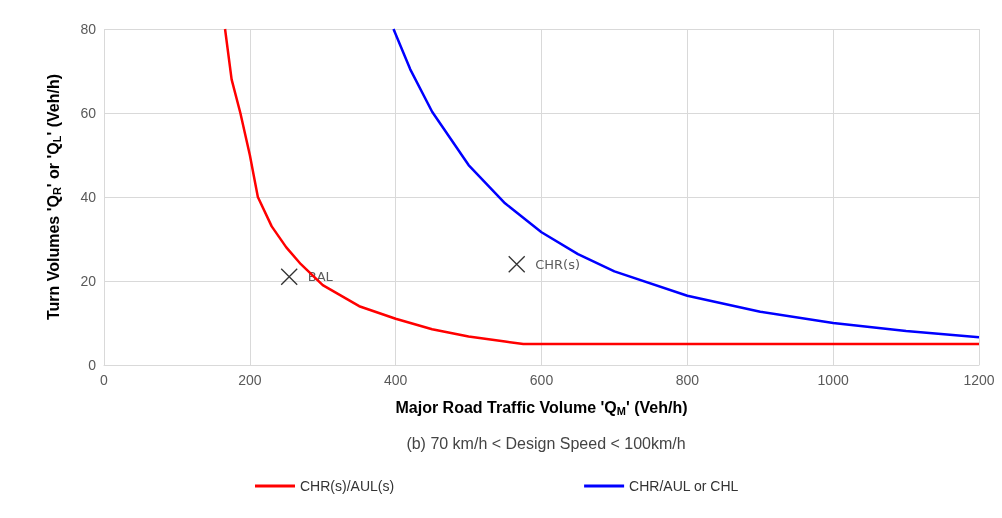 Image resolution: width=1002 pixels, height=518 pixels. I want to click on x-tick-label: 600, so click(541, 380).